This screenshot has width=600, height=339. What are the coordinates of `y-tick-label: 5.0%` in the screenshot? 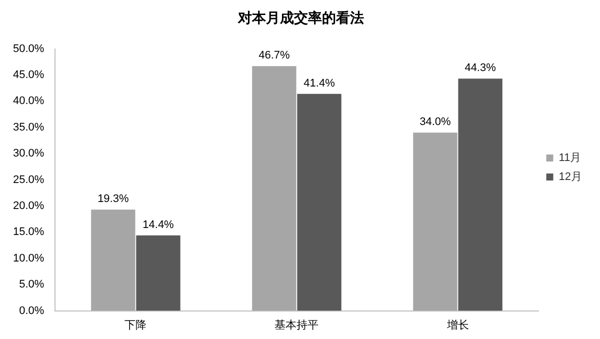 It's located at (31, 284).